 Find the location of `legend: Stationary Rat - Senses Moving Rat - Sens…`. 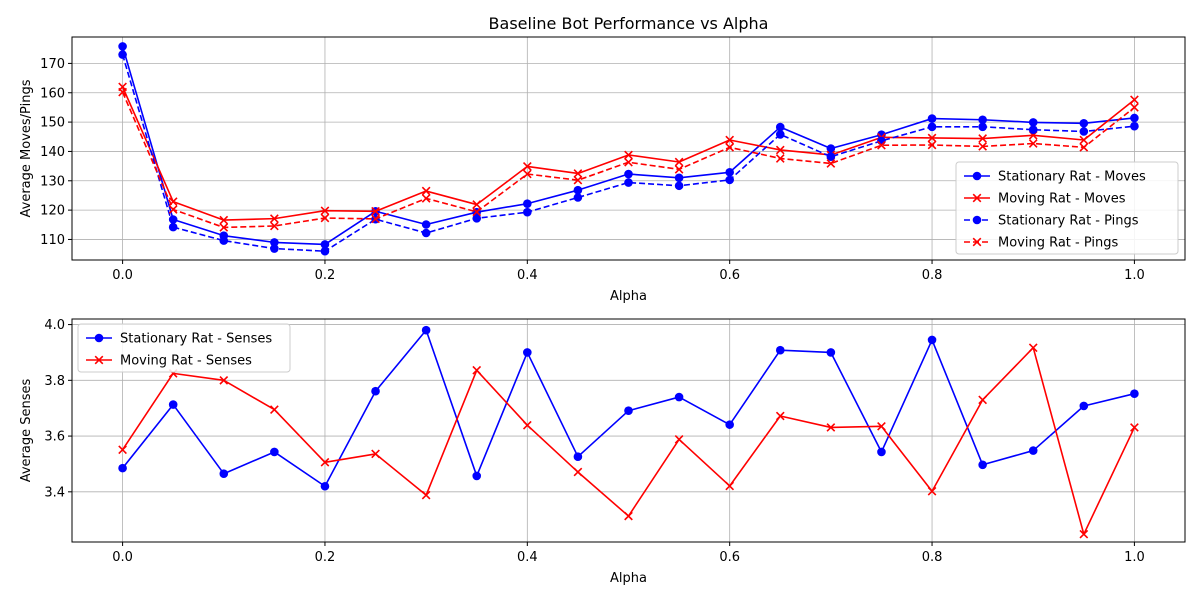

legend: Stationary Rat - Senses Moving Rat - Sens… is located at coordinates (184, 348).